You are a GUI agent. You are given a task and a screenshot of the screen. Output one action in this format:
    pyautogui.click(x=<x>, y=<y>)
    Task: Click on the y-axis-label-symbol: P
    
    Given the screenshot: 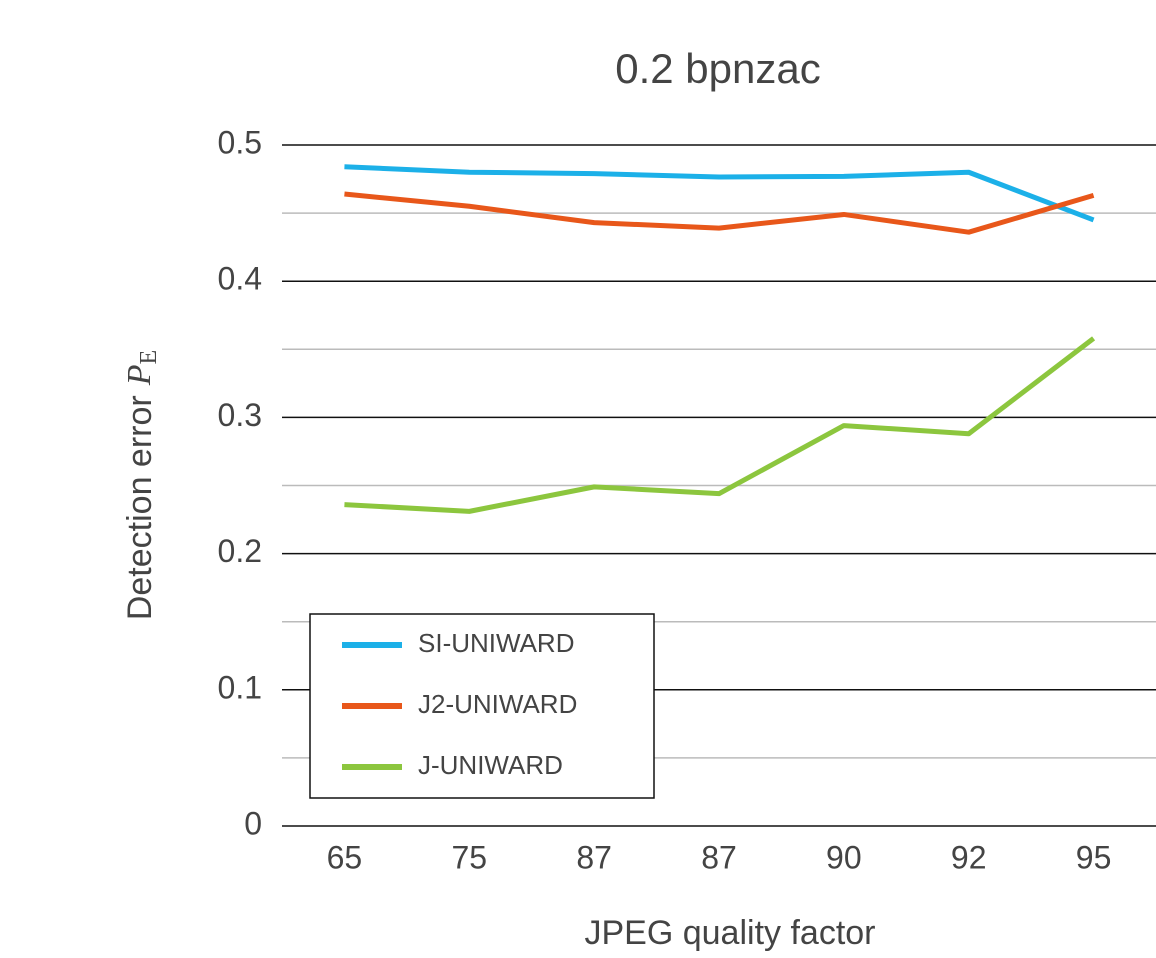 What is the action you would take?
    pyautogui.click(x=139, y=376)
    